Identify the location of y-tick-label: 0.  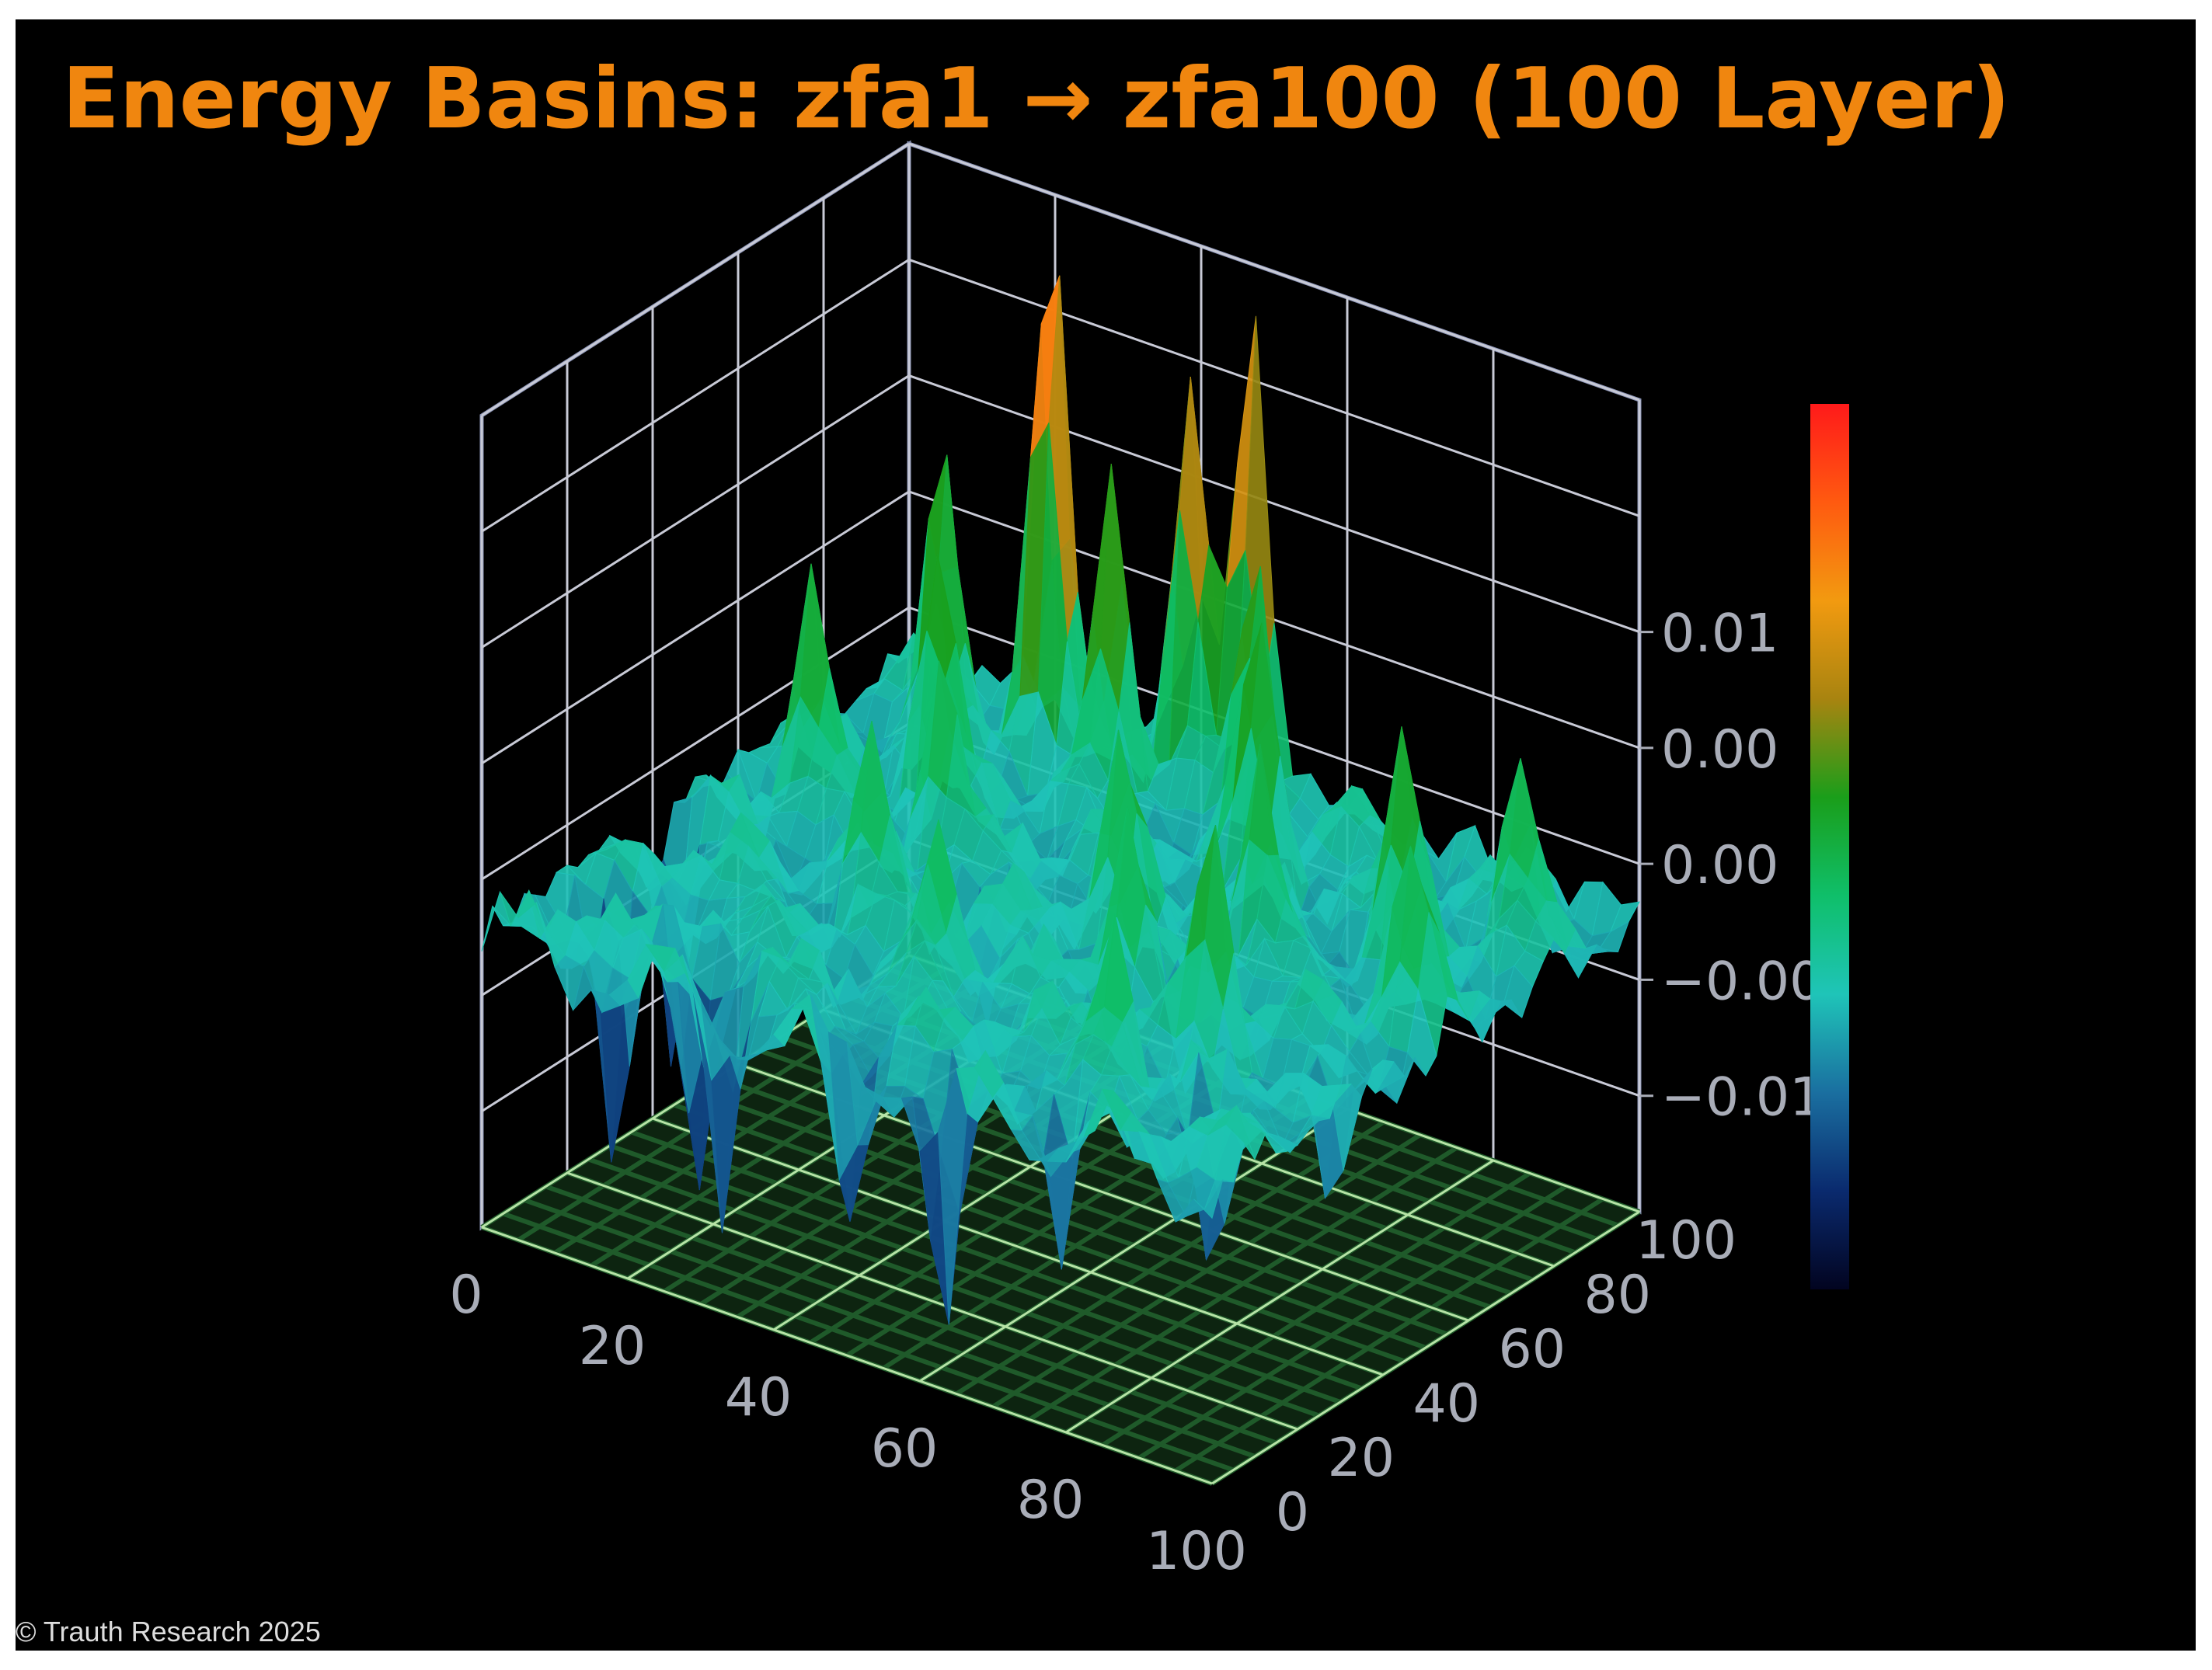
(1292, 1512).